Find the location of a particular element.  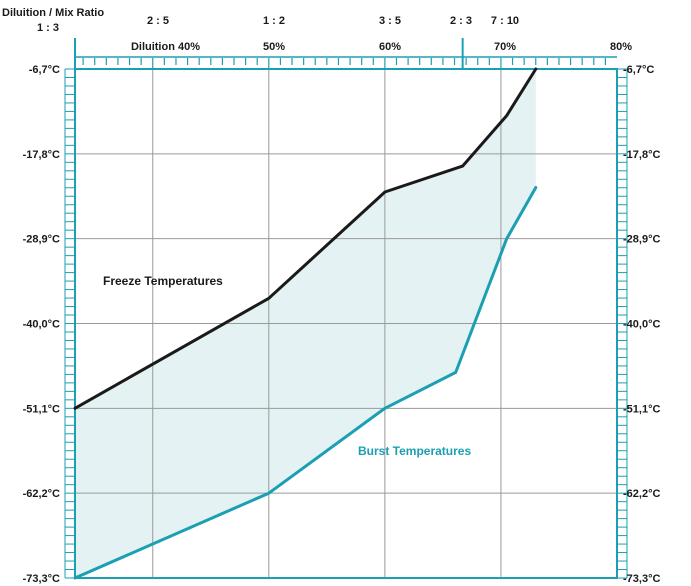

chart-title: Diluition / Mix Ratio is located at coordinates (53, 13).